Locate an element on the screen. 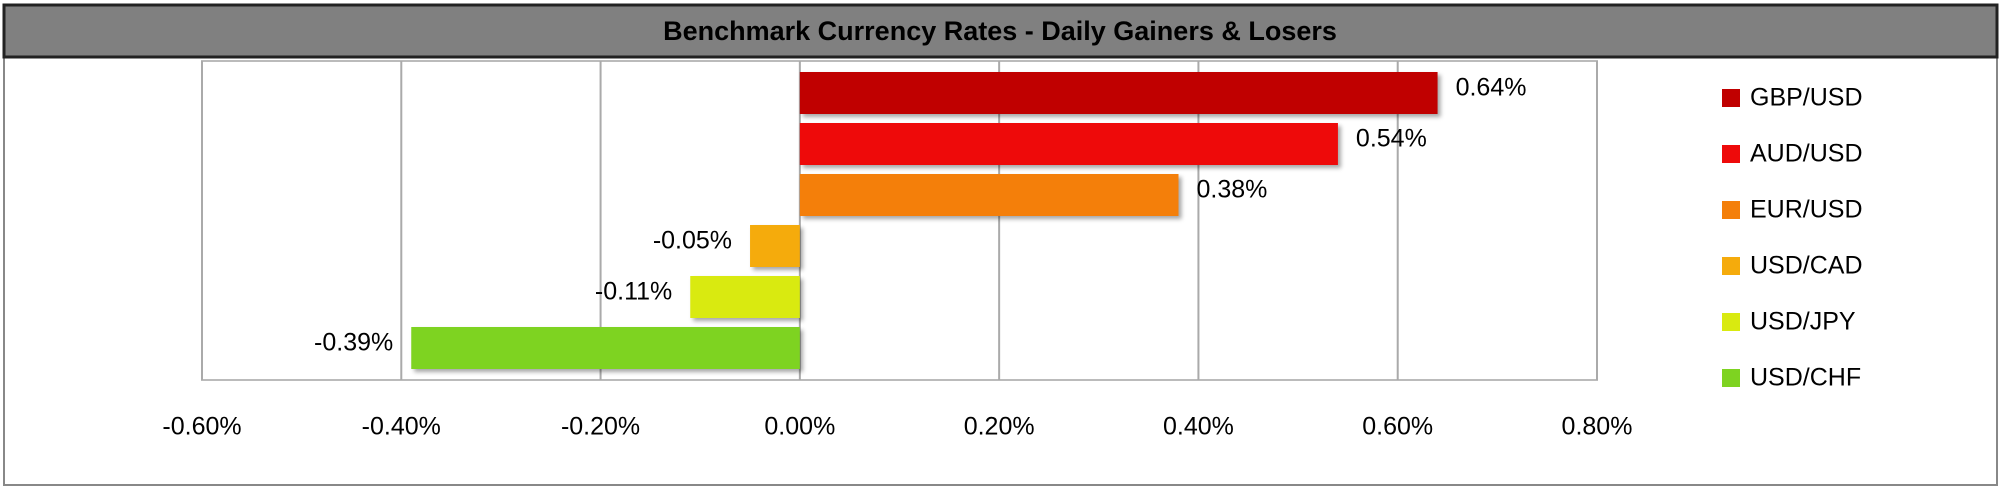 This screenshot has height=498, width=2001. x-tick-label: 0.20% is located at coordinates (999, 427).